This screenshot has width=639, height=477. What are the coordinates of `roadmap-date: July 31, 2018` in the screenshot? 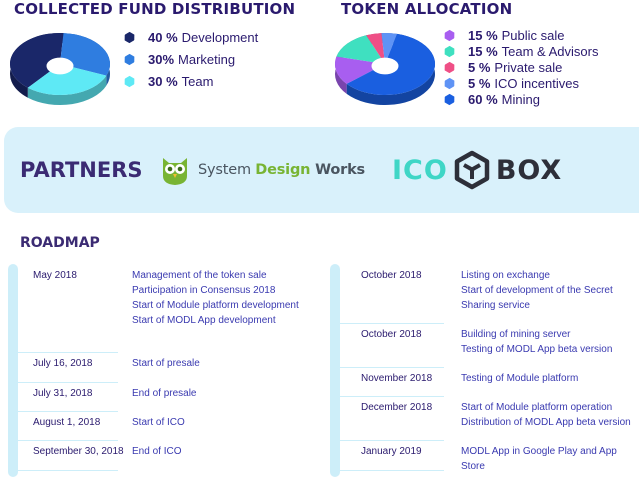 It's located at (63, 393).